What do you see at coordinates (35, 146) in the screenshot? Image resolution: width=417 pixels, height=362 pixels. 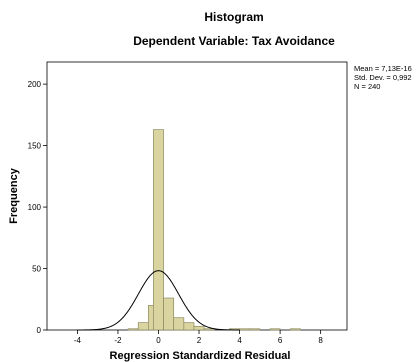 I see `y-tick-label-150: 150` at bounding box center [35, 146].